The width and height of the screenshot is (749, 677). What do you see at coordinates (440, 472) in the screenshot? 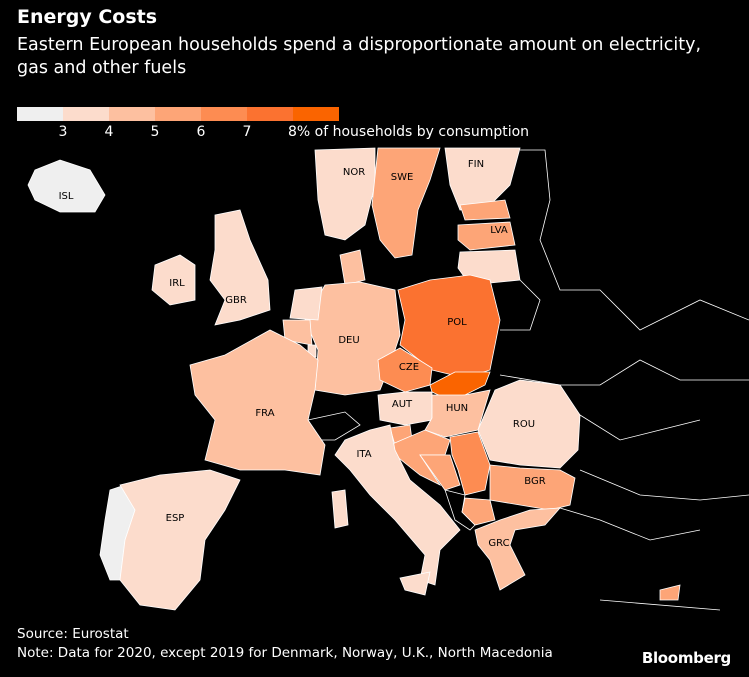
I see `country-bih` at bounding box center [440, 472].